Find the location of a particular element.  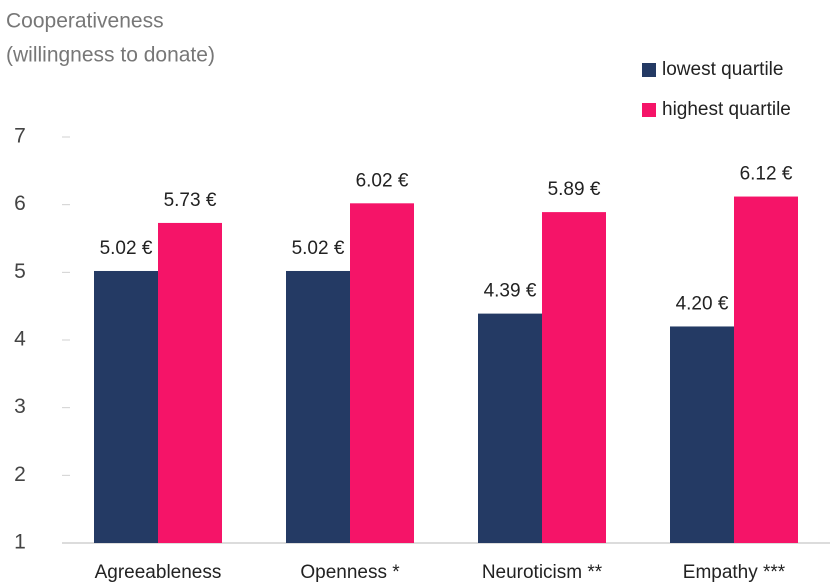

y-tick-label: 5 is located at coordinates (20, 271).